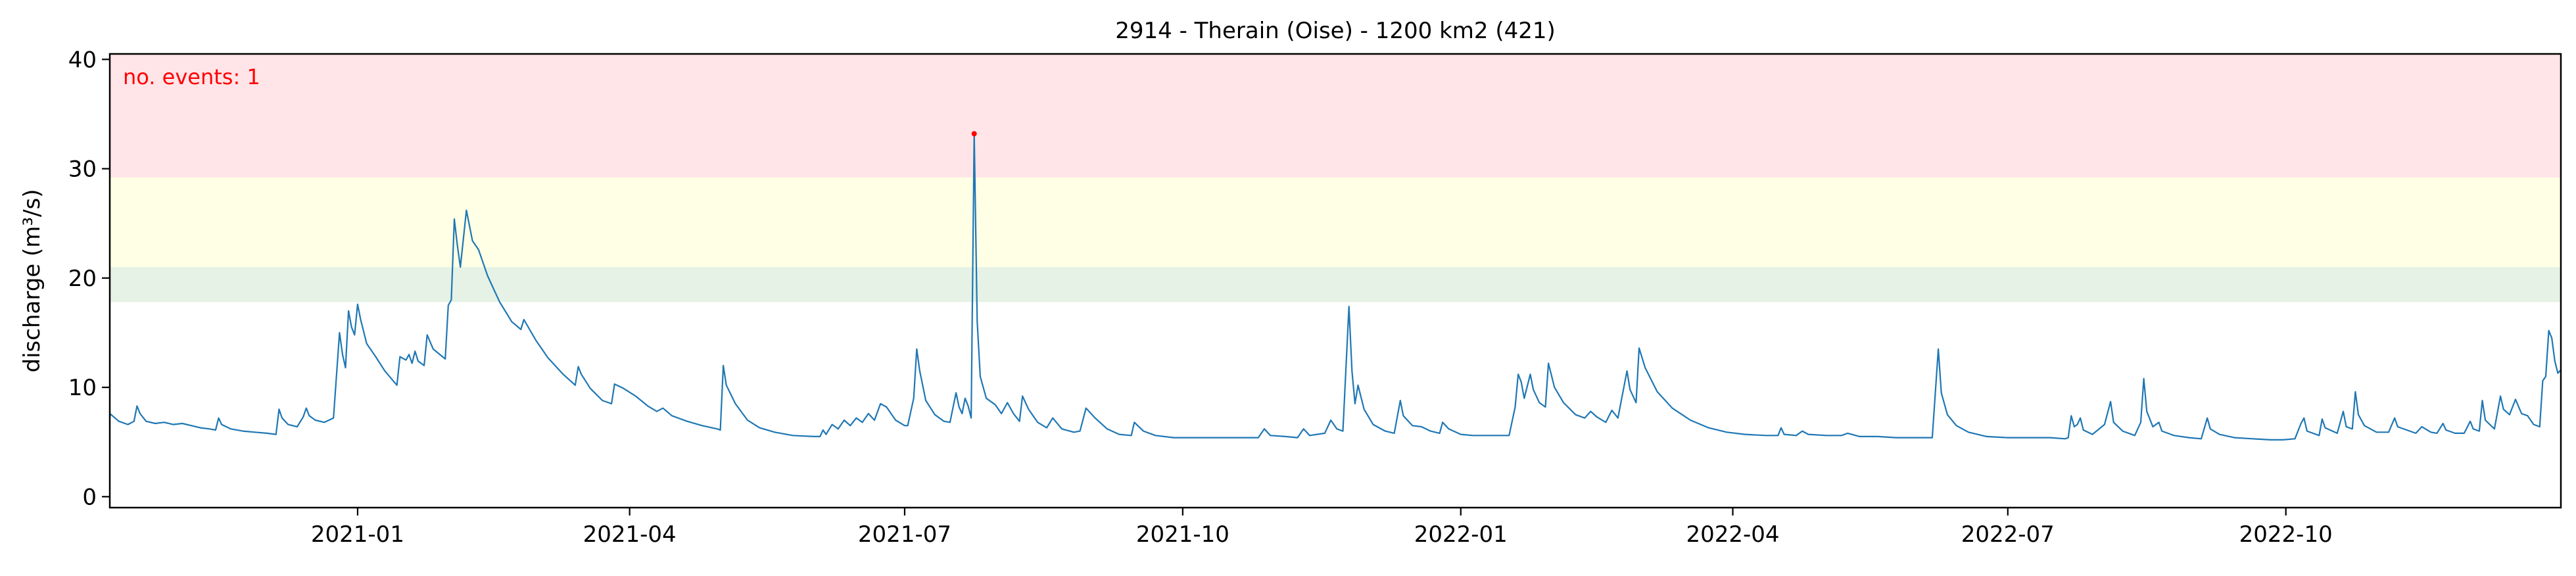 This screenshot has width=2576, height=576. What do you see at coordinates (1733, 534) in the screenshot?
I see `x-tick-label: 2022-04` at bounding box center [1733, 534].